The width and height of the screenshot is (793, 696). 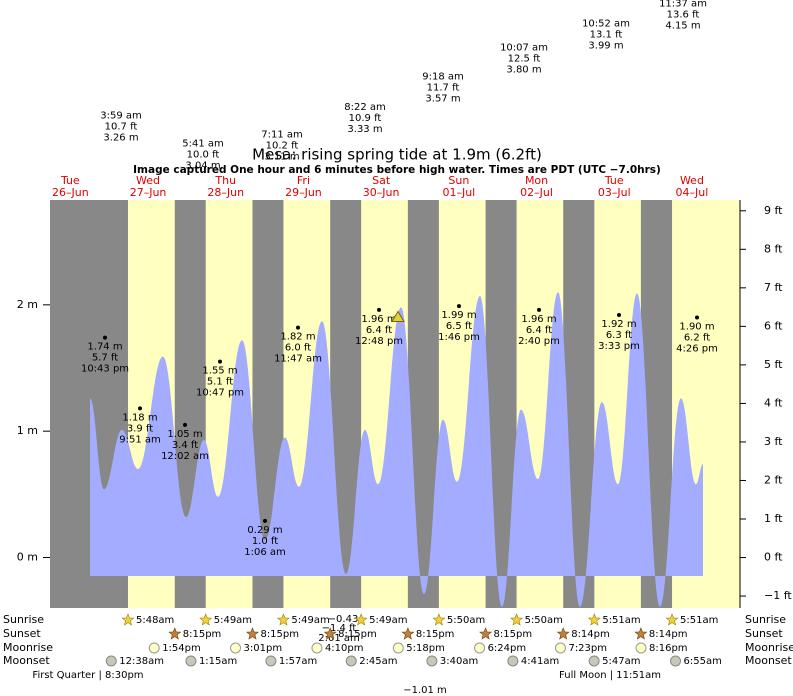 I want to click on point-ft: 6.5 ft, so click(x=459, y=326).